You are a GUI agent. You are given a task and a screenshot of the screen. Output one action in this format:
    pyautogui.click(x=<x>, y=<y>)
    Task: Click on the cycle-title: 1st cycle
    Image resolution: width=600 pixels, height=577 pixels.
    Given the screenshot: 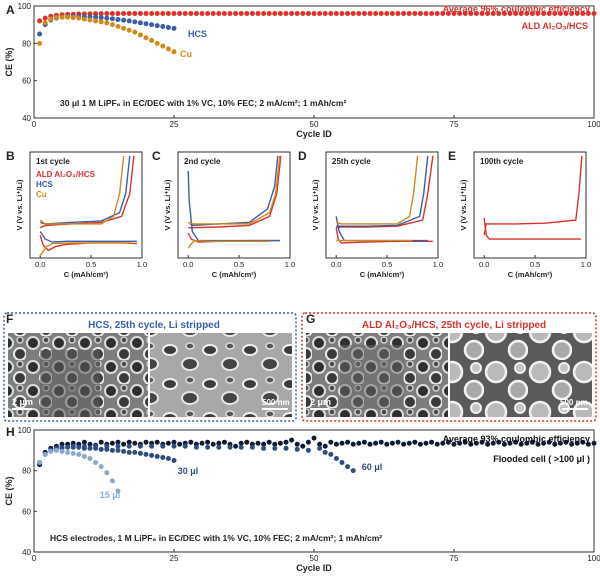 What is the action you would take?
    pyautogui.click(x=53, y=161)
    